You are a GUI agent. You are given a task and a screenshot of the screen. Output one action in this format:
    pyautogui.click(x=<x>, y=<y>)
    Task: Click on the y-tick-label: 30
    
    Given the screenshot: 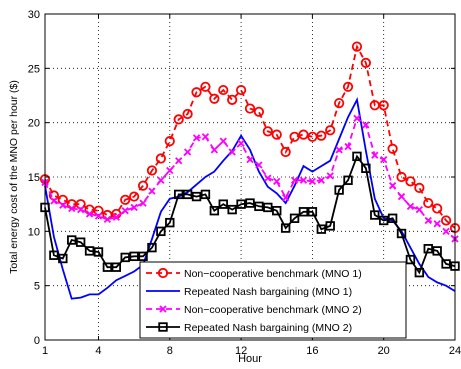 What is the action you would take?
    pyautogui.click(x=34, y=15)
    